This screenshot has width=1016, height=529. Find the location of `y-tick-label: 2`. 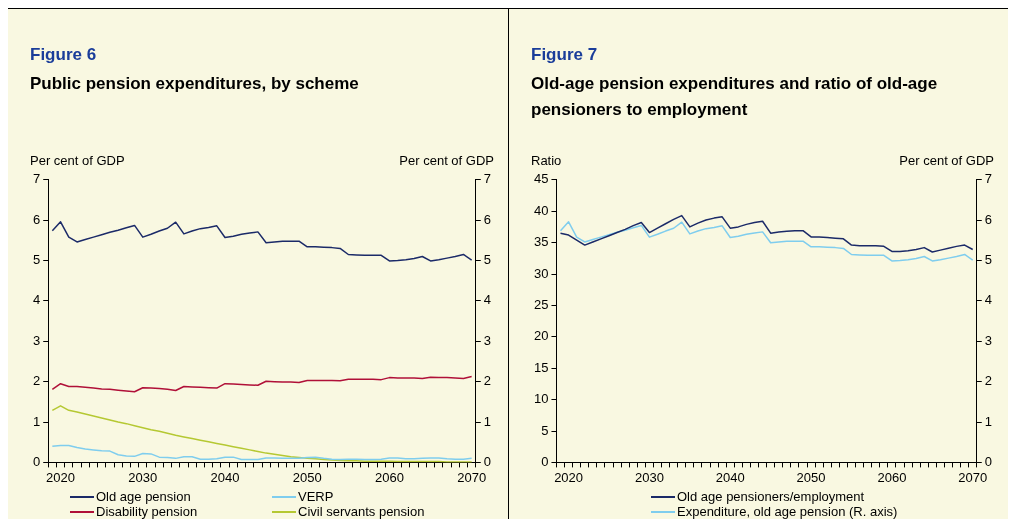

y-tick-label: 2 is located at coordinates (37, 381).